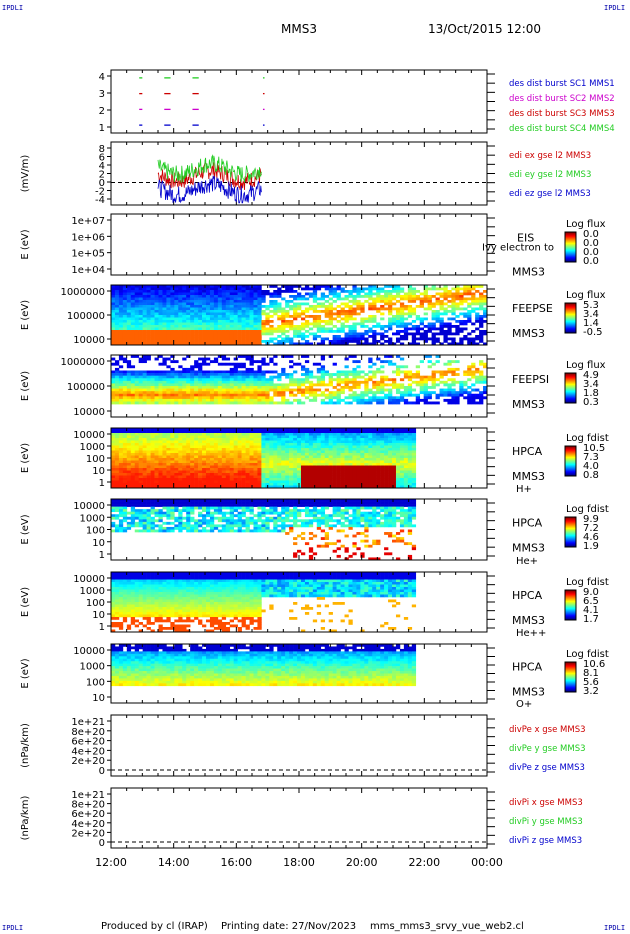 This screenshot has height=934, width=630. I want to click on colorbar-tick-7: 6.5, so click(591, 601).